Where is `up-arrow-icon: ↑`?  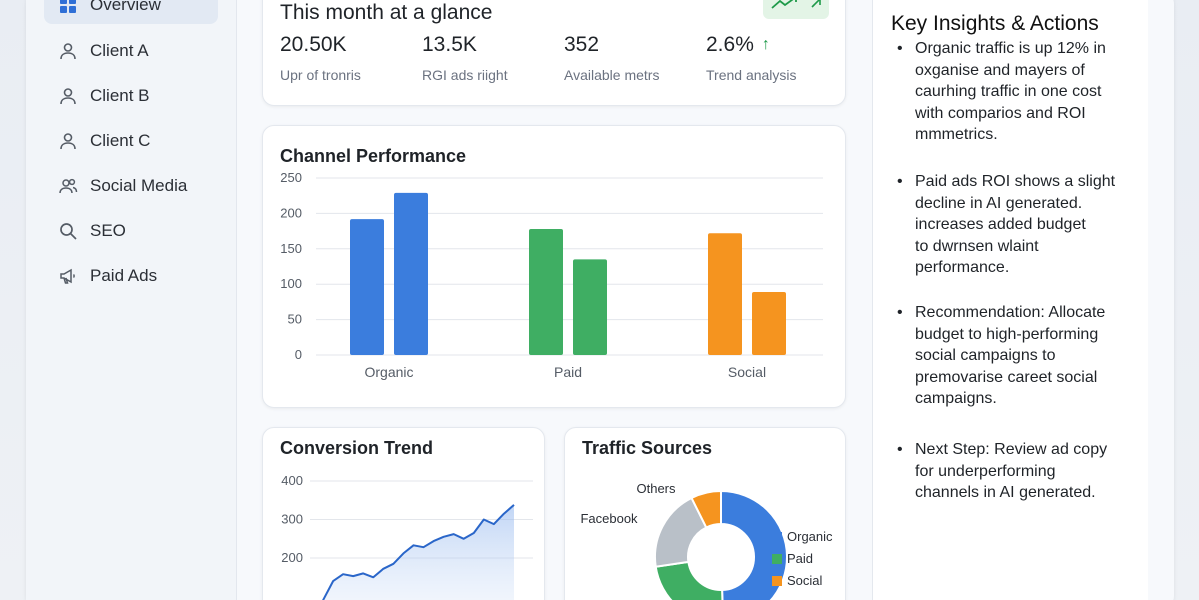 up-arrow-icon: ↑ is located at coordinates (765, 44).